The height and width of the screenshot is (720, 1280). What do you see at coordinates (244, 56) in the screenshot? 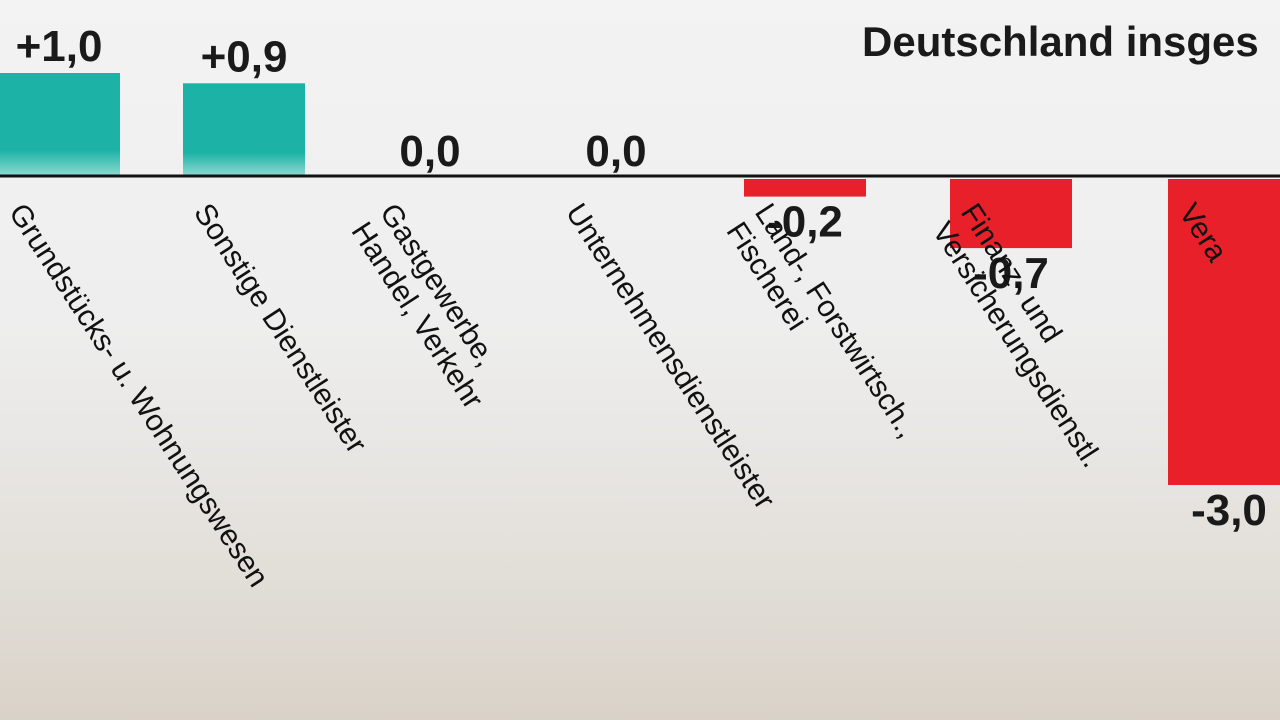
I see `bar-value-label-2: +0,9` at bounding box center [244, 56].